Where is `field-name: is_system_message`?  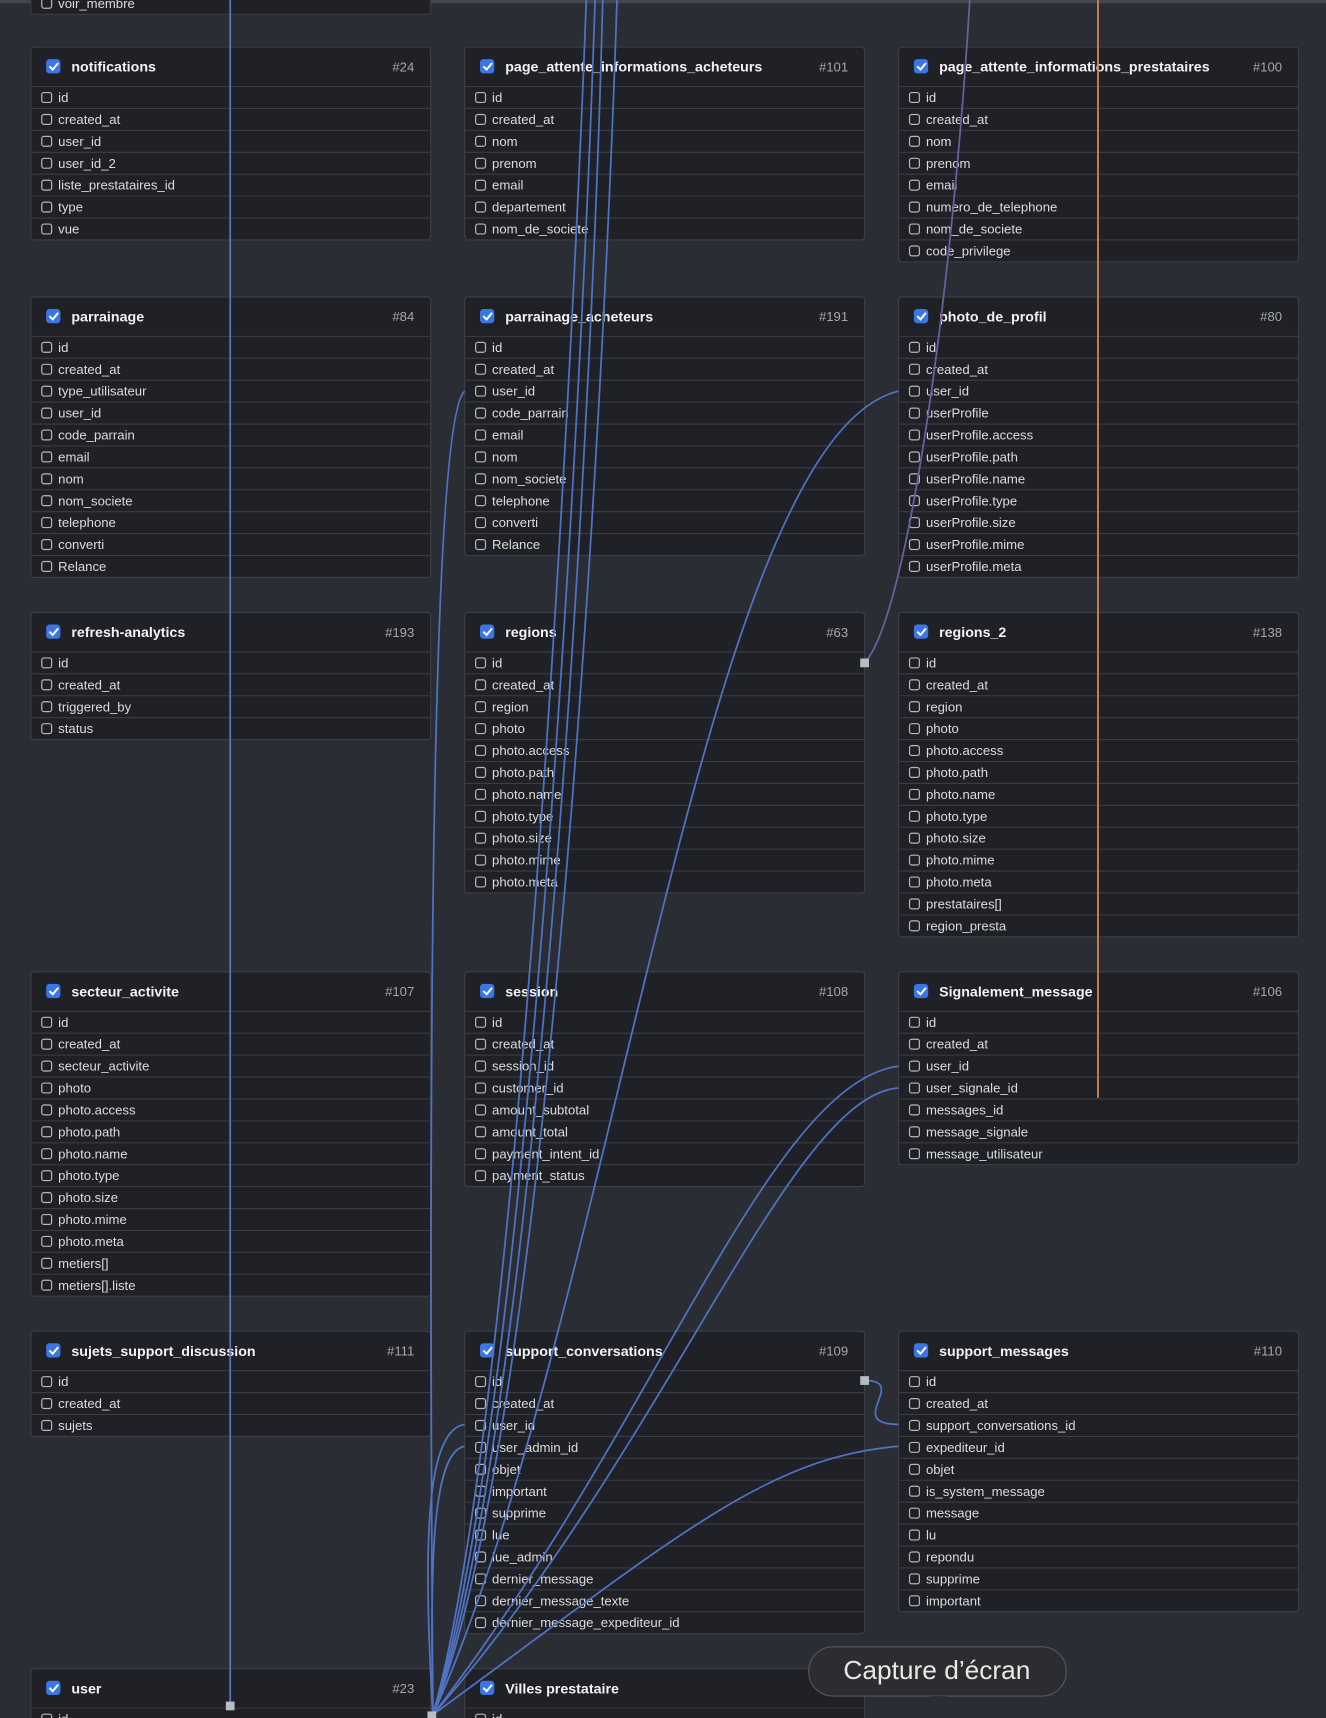
field-name: is_system_message is located at coordinates (985, 1491).